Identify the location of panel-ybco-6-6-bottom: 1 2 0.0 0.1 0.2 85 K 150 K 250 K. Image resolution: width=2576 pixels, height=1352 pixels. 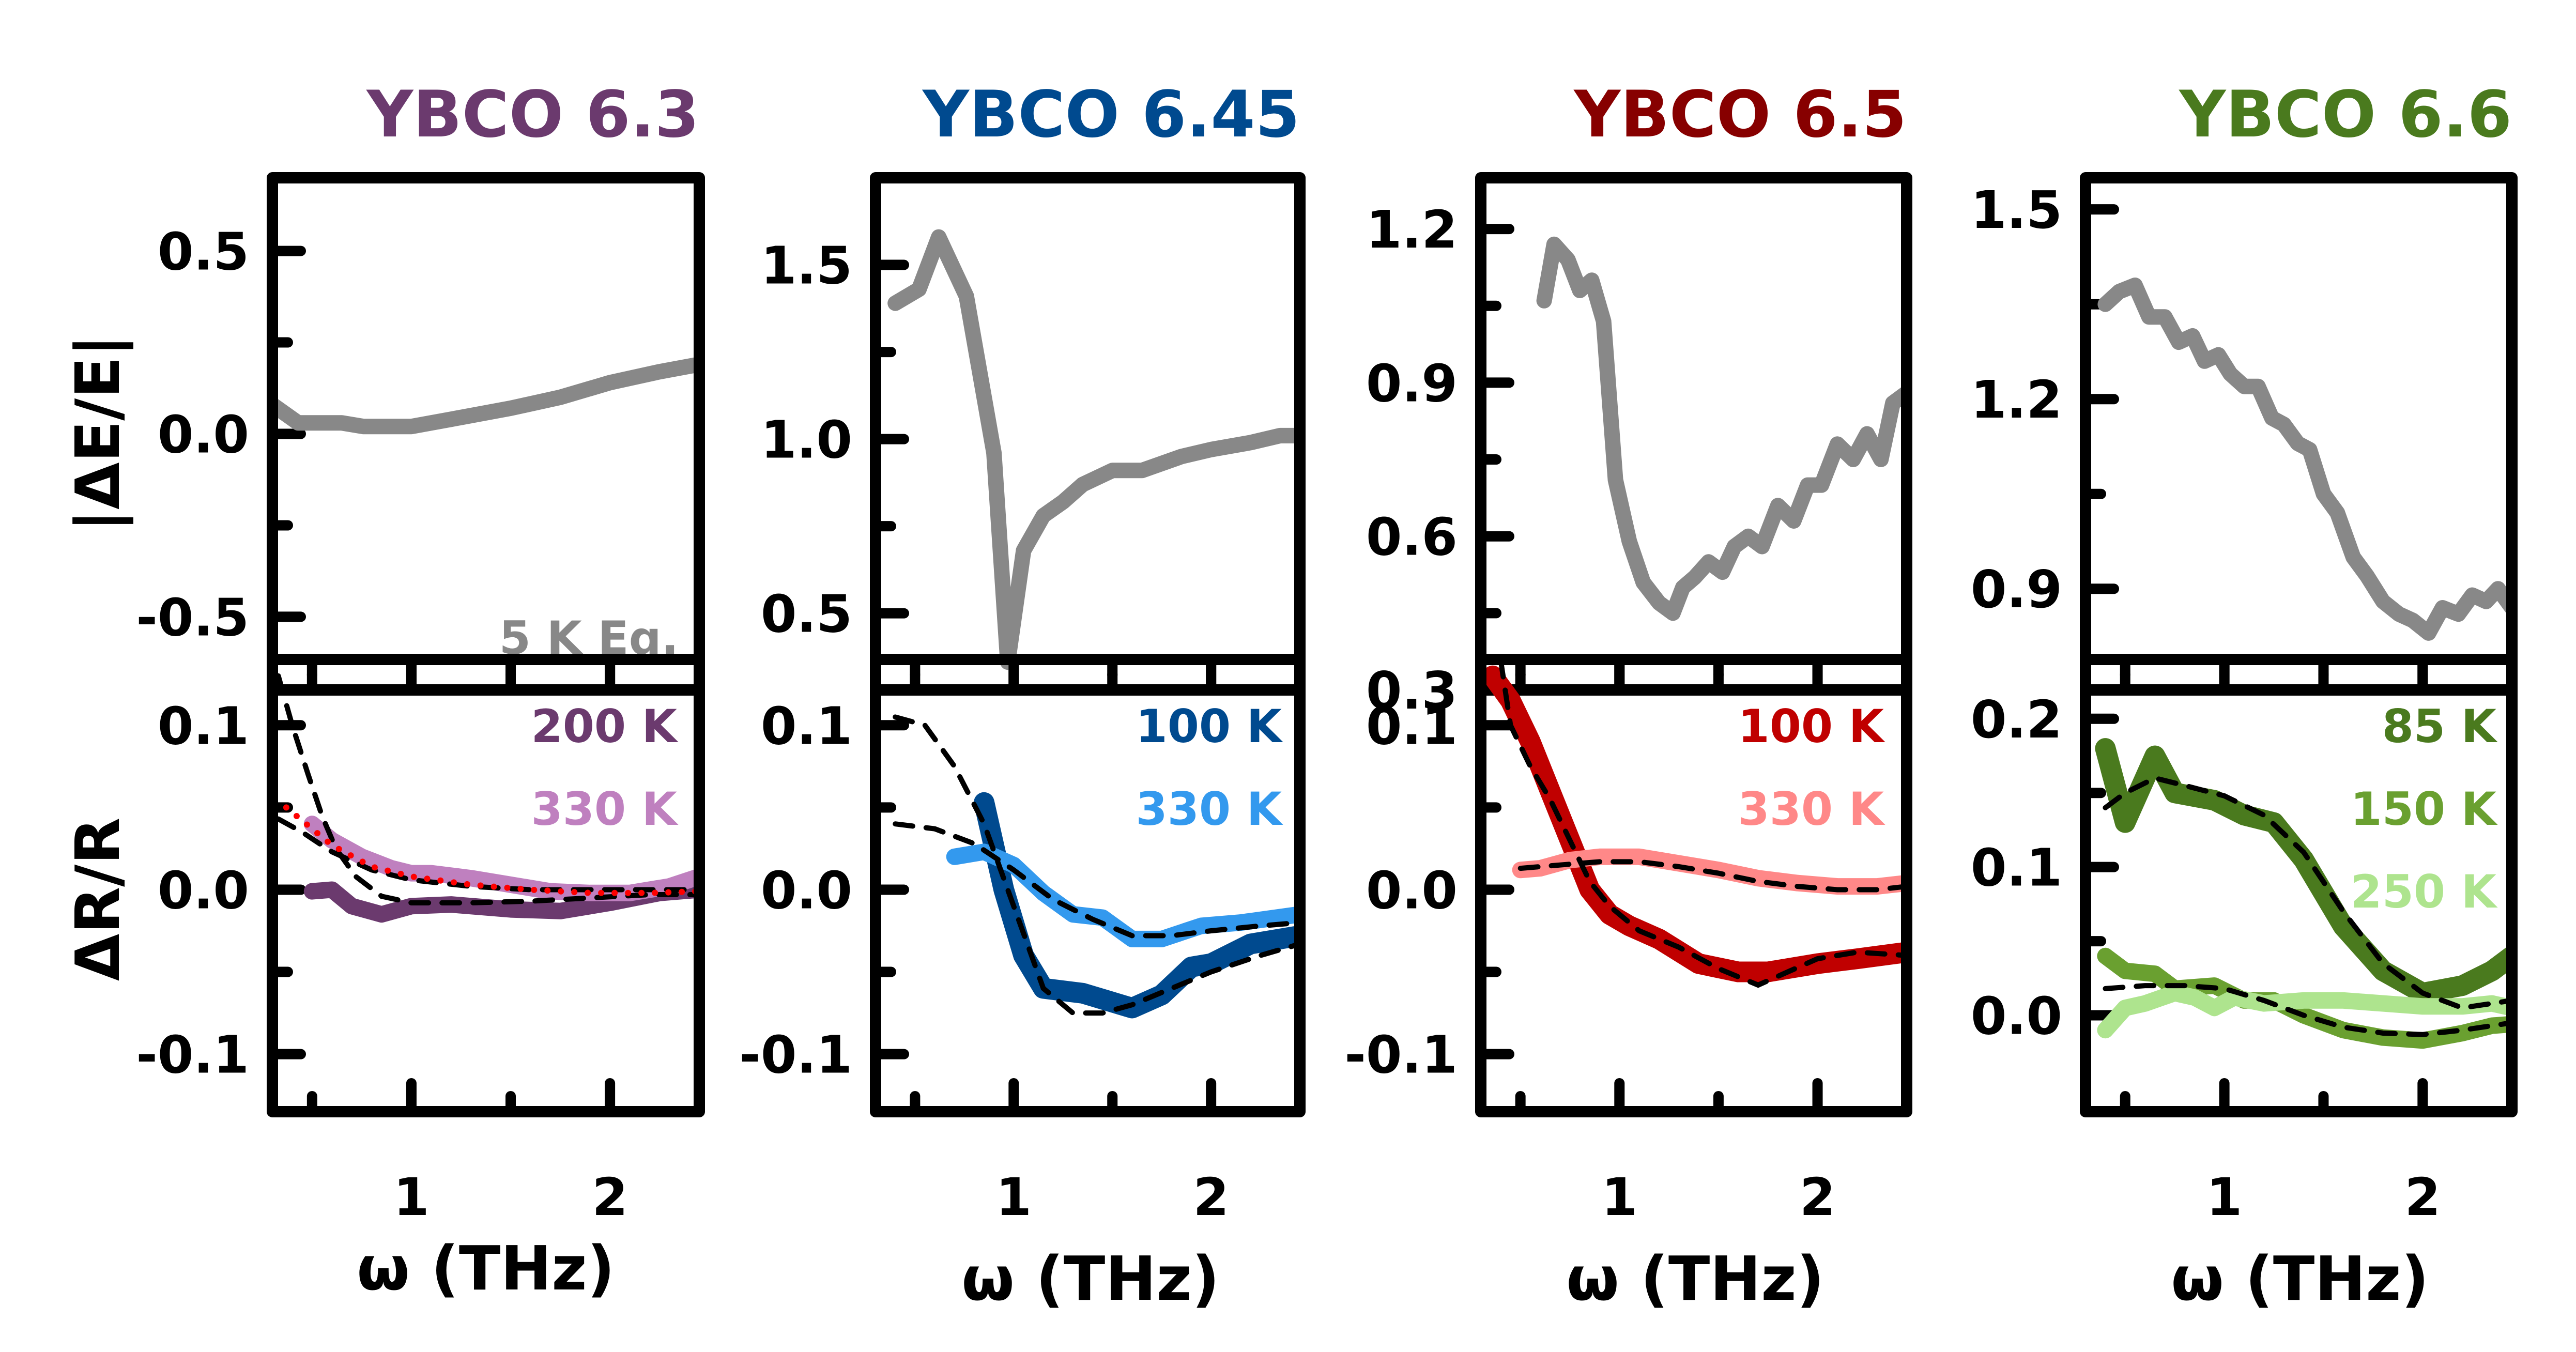
(2244, 940).